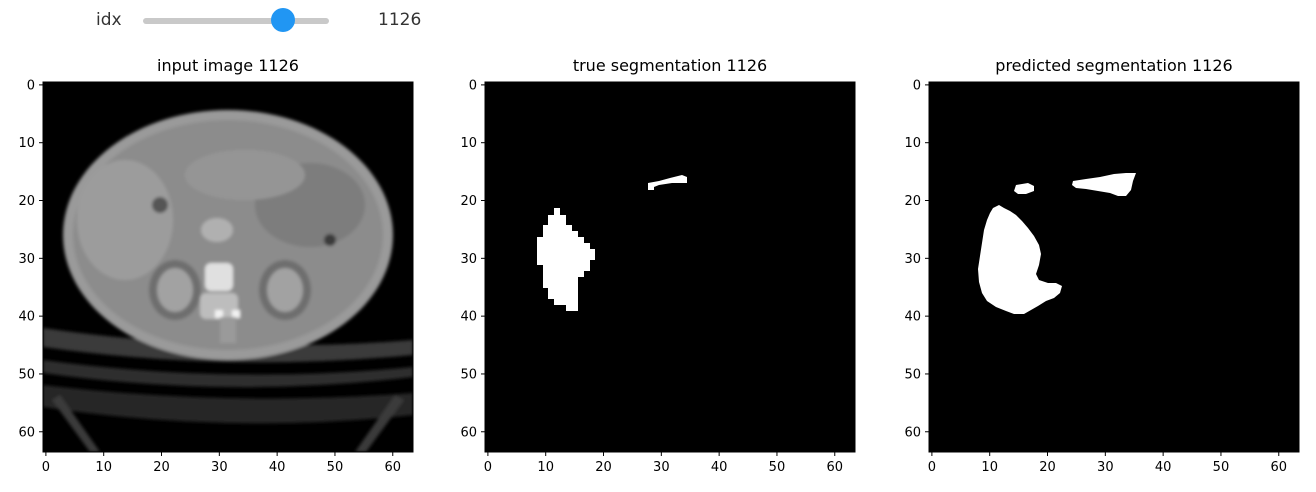 This screenshot has height=492, width=1316. What do you see at coordinates (670, 65) in the screenshot?
I see `panel-title: true segmentation 1126` at bounding box center [670, 65].